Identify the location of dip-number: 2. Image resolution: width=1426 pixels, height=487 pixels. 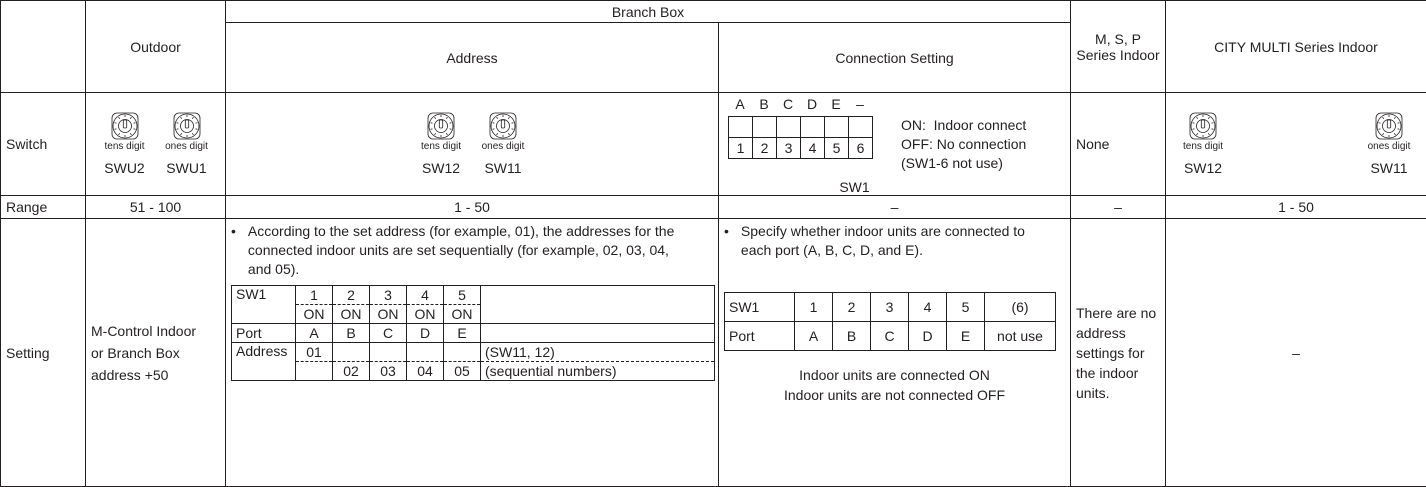
(764, 148).